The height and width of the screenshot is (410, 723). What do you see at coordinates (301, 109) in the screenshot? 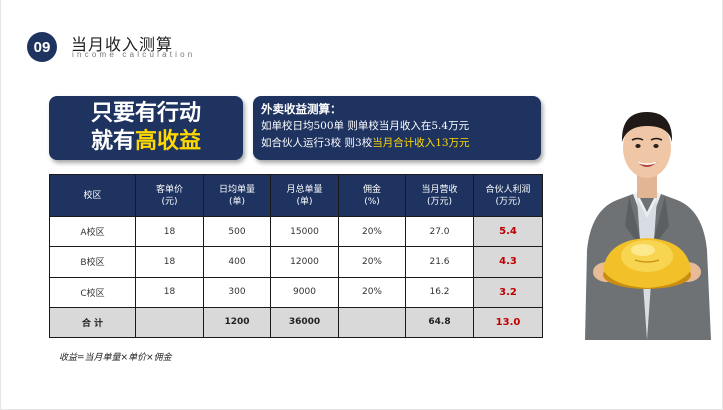
I see `calc-title: 外卖收益测算：` at bounding box center [301, 109].